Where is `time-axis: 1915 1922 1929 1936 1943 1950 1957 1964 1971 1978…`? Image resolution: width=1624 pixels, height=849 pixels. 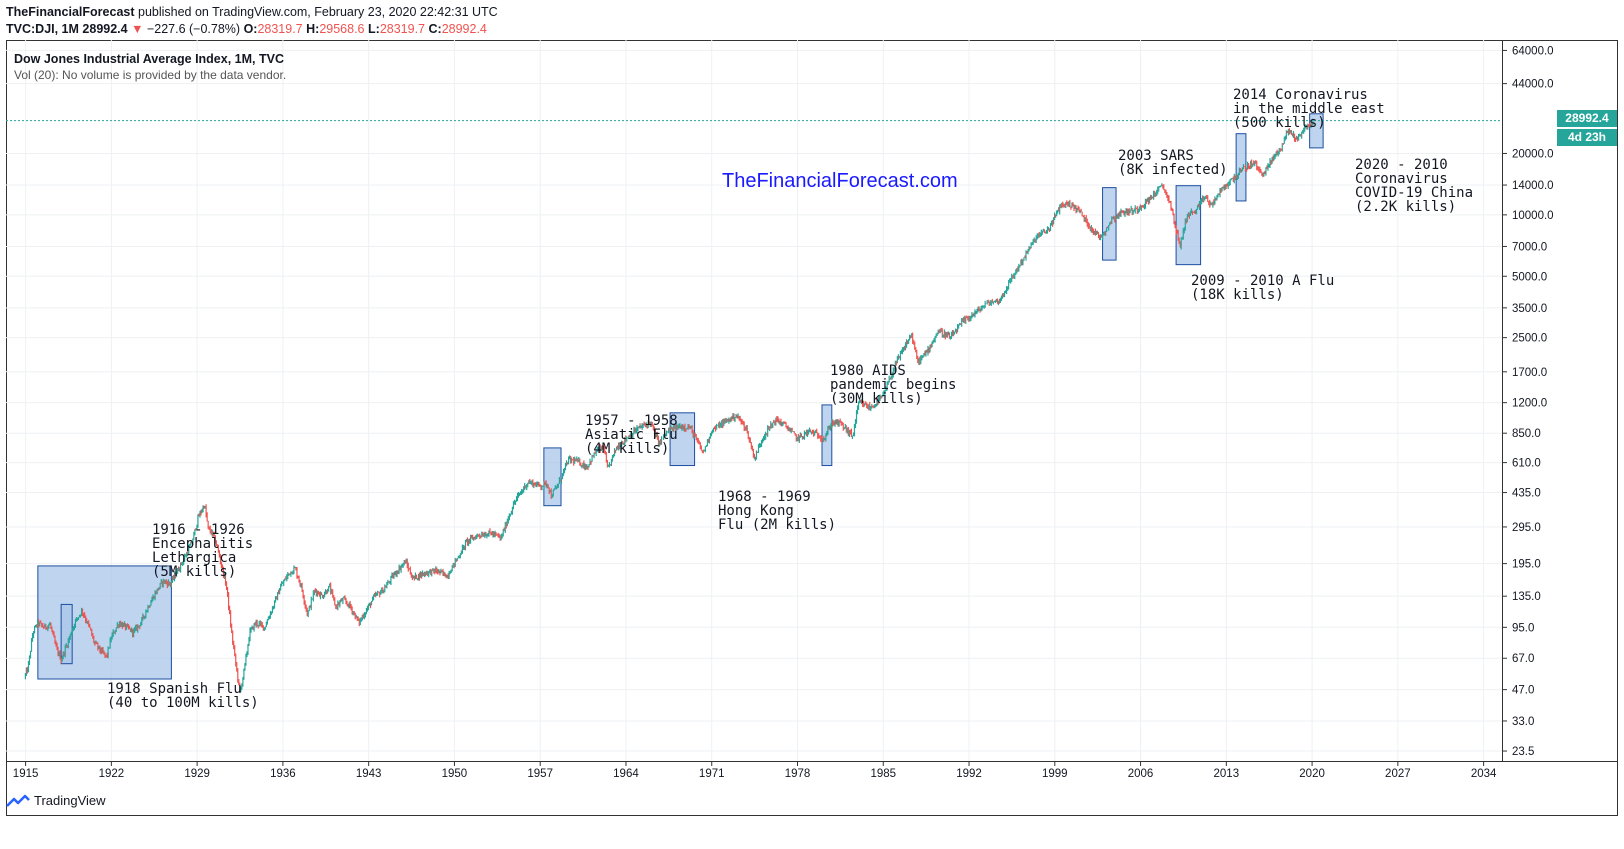 time-axis: 1915 1922 1929 1936 1943 1950 1957 1964 1971 1978… is located at coordinates (755, 770).